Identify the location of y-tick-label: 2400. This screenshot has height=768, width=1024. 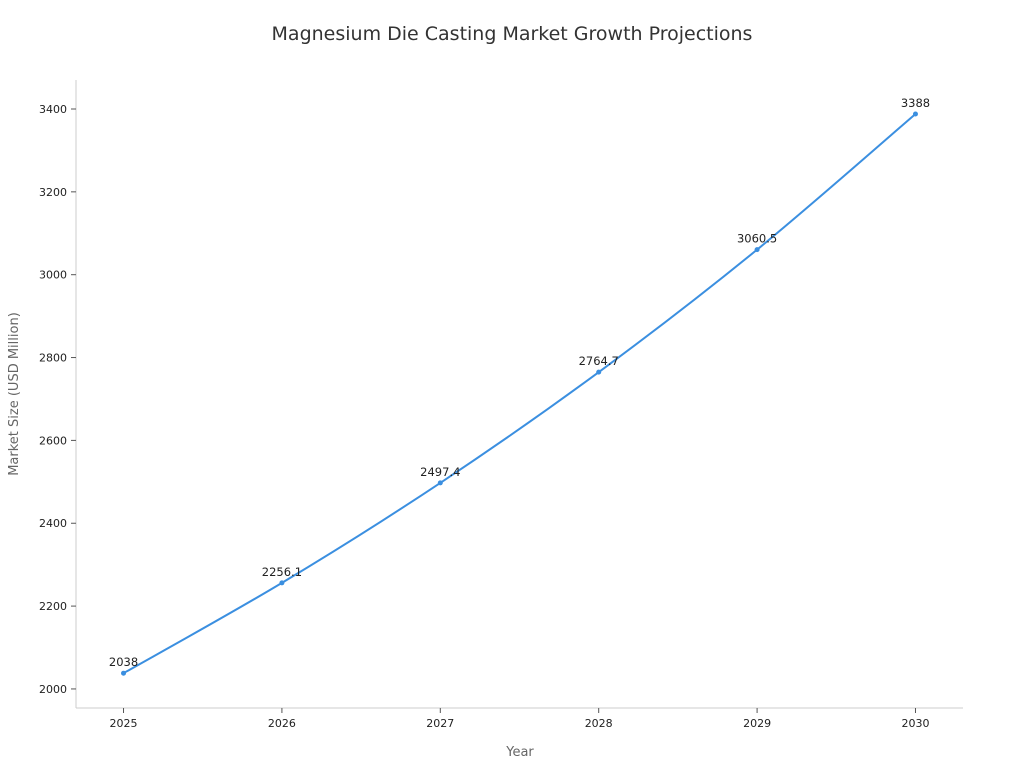
(53, 523).